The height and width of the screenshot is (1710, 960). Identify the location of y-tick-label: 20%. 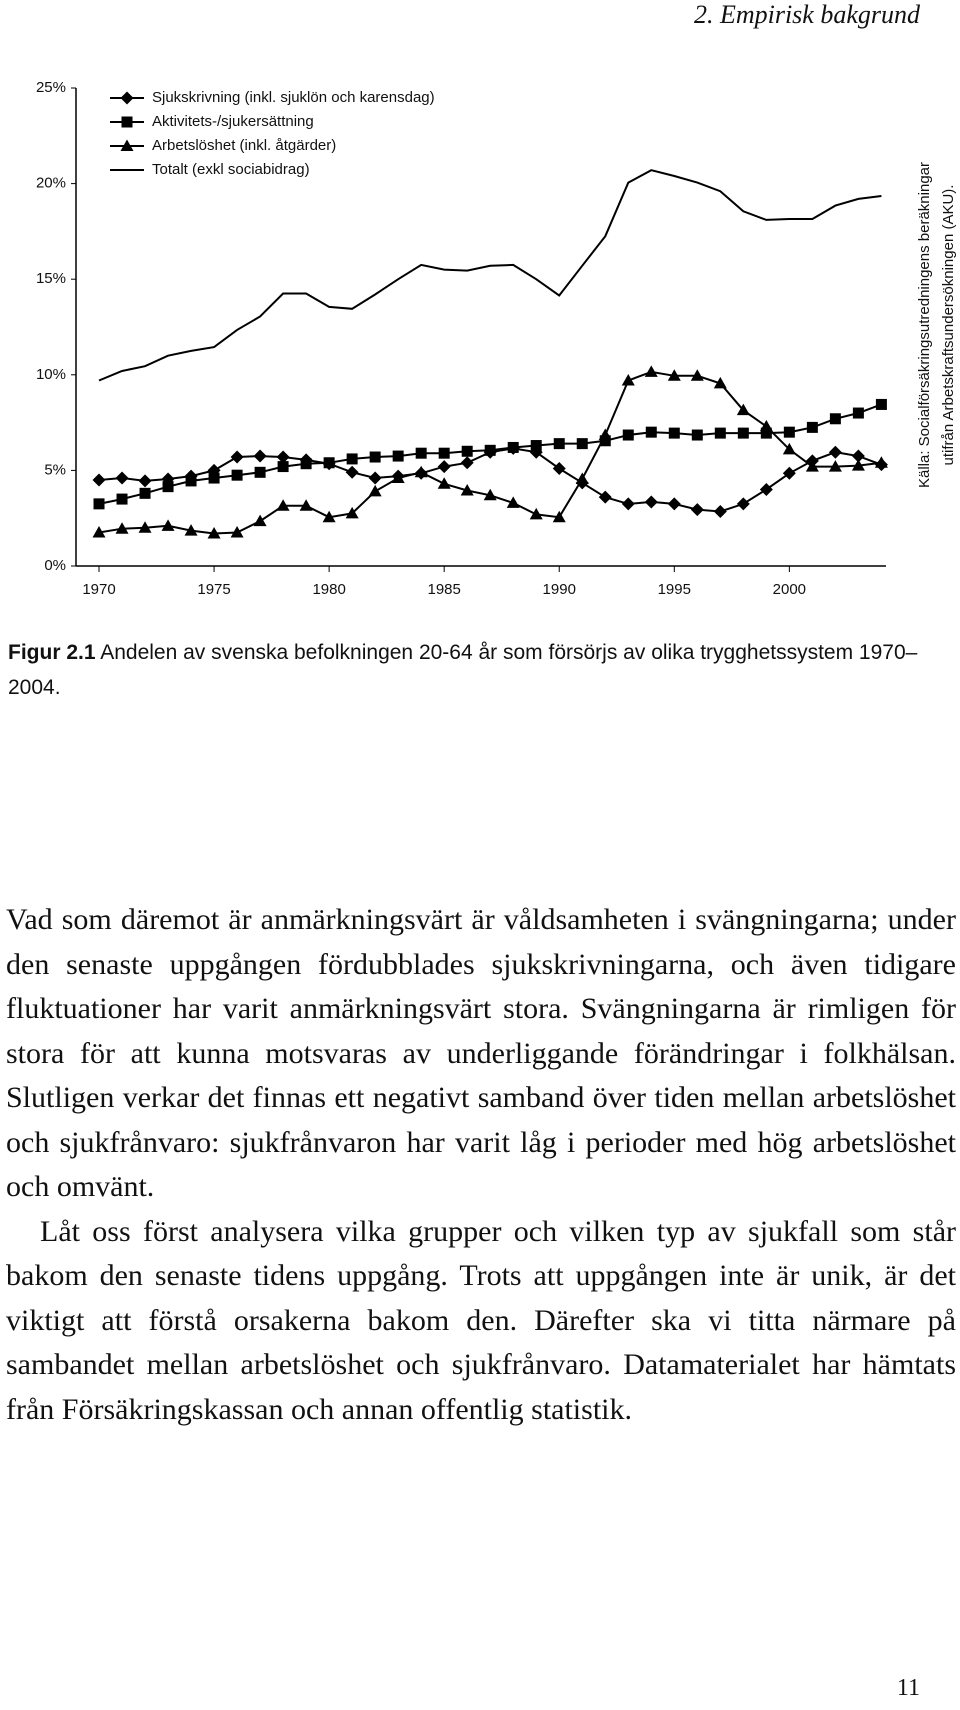
(51, 183).